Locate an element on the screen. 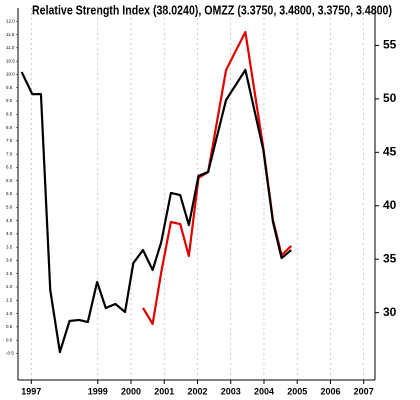  y-tick-label: 6.0 is located at coordinates (9, 180).